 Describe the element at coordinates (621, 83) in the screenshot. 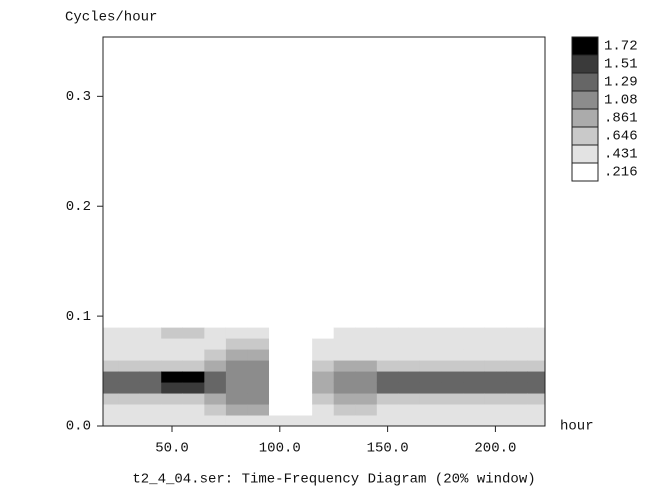

I see `legend-label: 1.29` at that location.